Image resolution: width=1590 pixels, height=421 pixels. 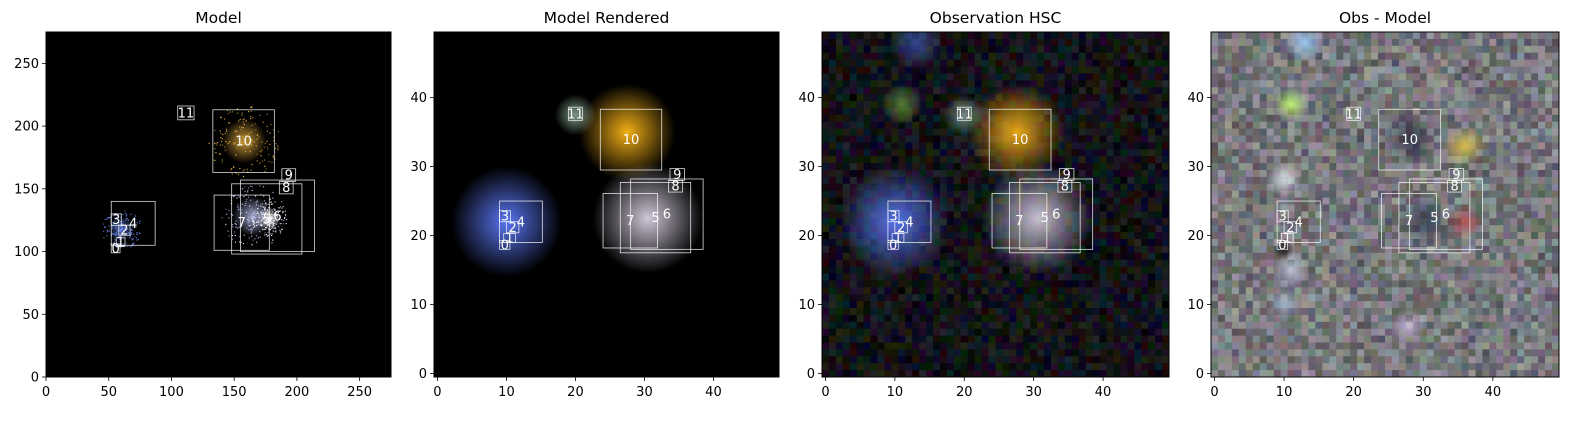 I want to click on x-tick-label: 50, so click(x=108, y=392).